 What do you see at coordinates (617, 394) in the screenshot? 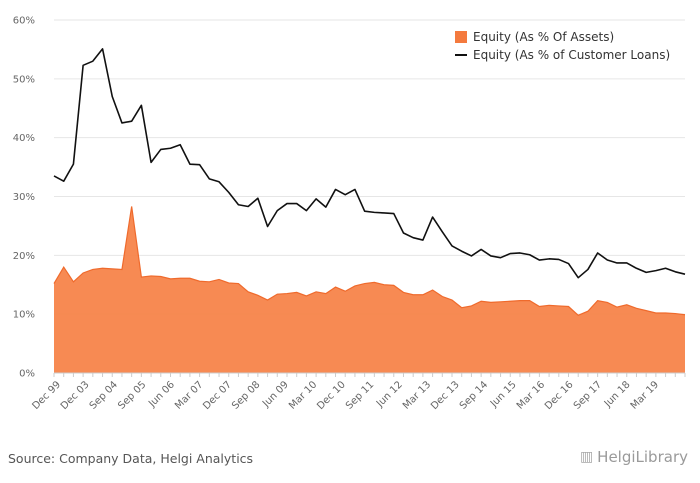
I see `x-tick-label: Jun 18` at bounding box center [617, 394].